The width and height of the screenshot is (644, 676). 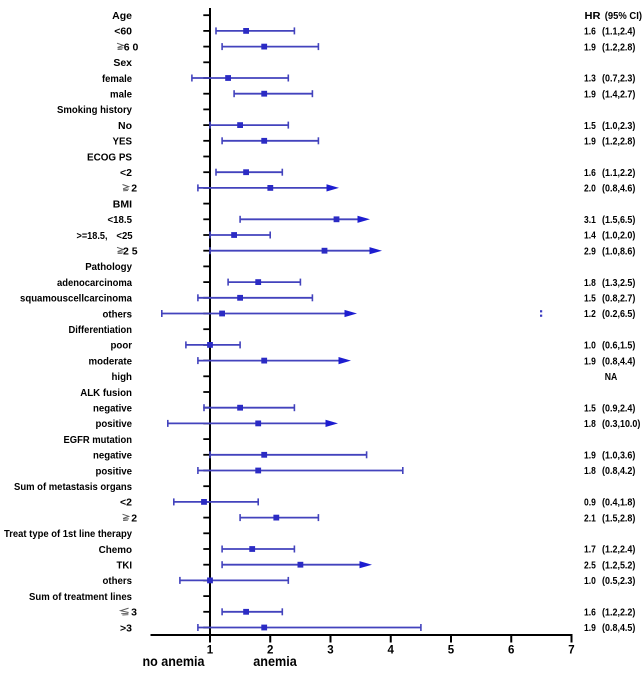 What do you see at coordinates (611, 377) in the screenshot?
I see `svg-text: NA` at bounding box center [611, 377].